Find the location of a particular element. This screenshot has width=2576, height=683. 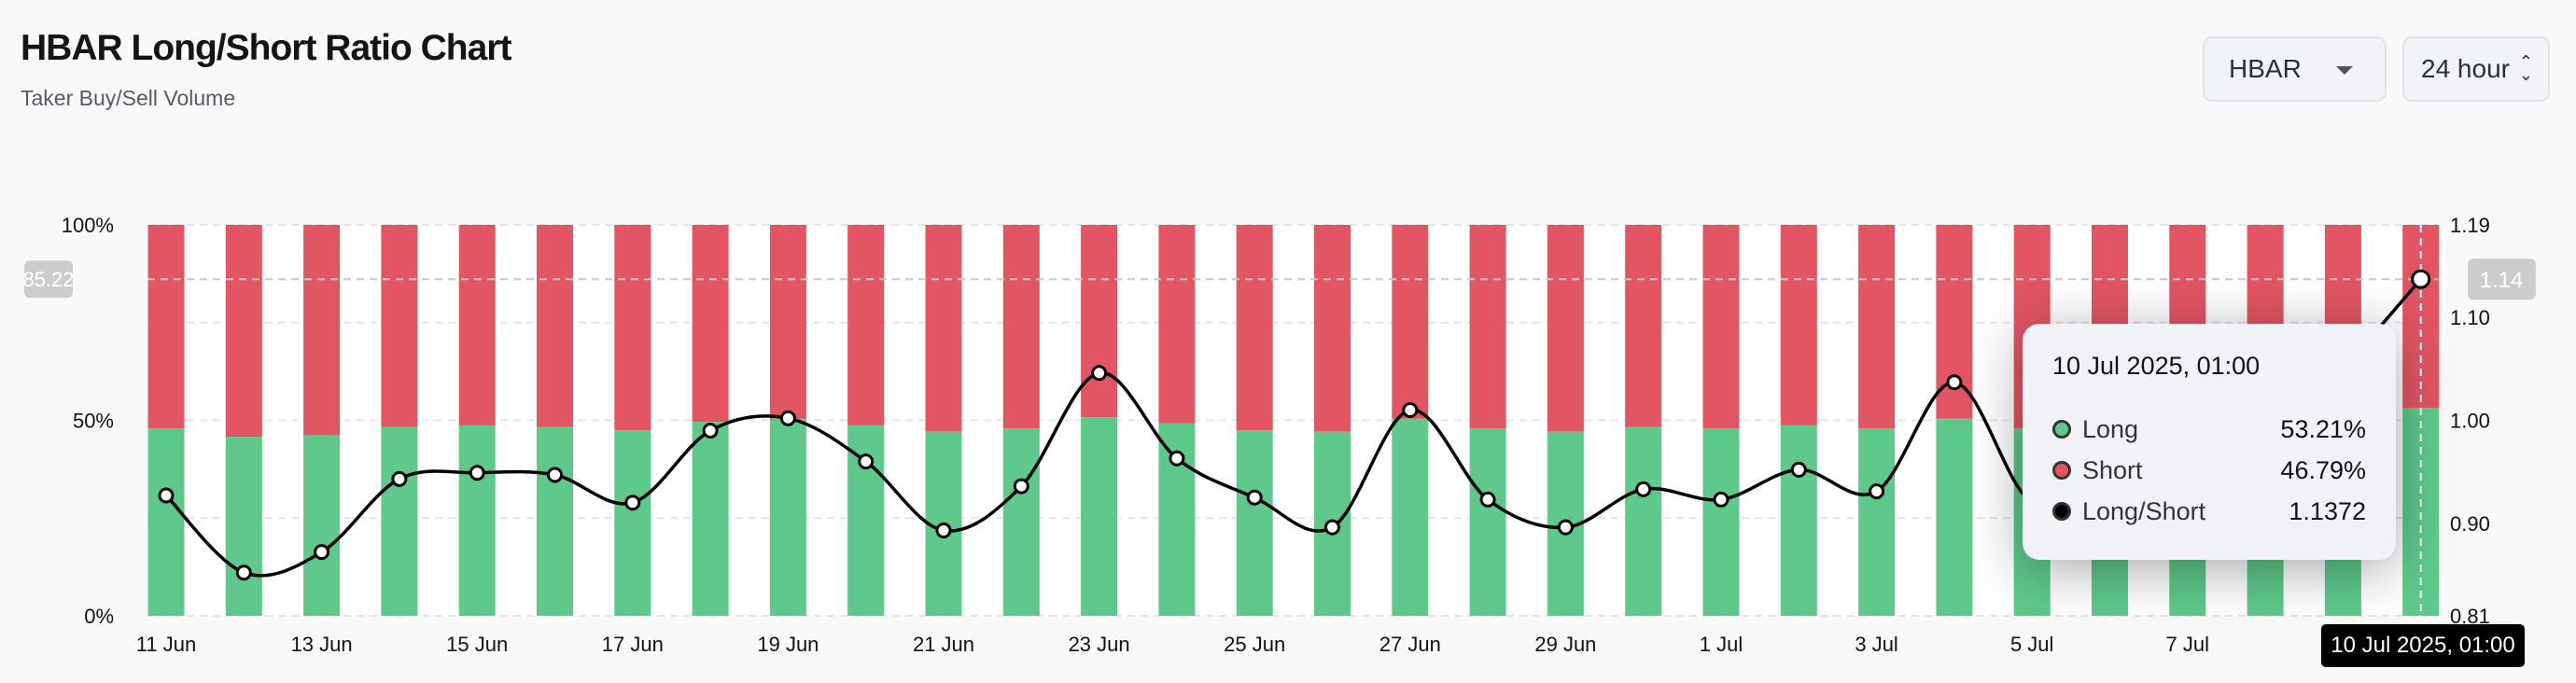

coin-select: HBAR is located at coordinates (2295, 69).